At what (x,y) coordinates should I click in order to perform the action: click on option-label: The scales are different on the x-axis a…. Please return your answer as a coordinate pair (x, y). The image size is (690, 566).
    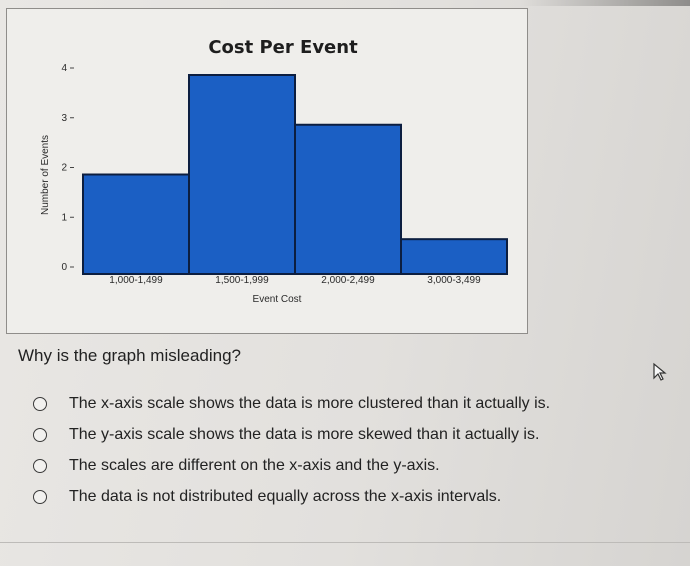
    Looking at the image, I should click on (254, 465).